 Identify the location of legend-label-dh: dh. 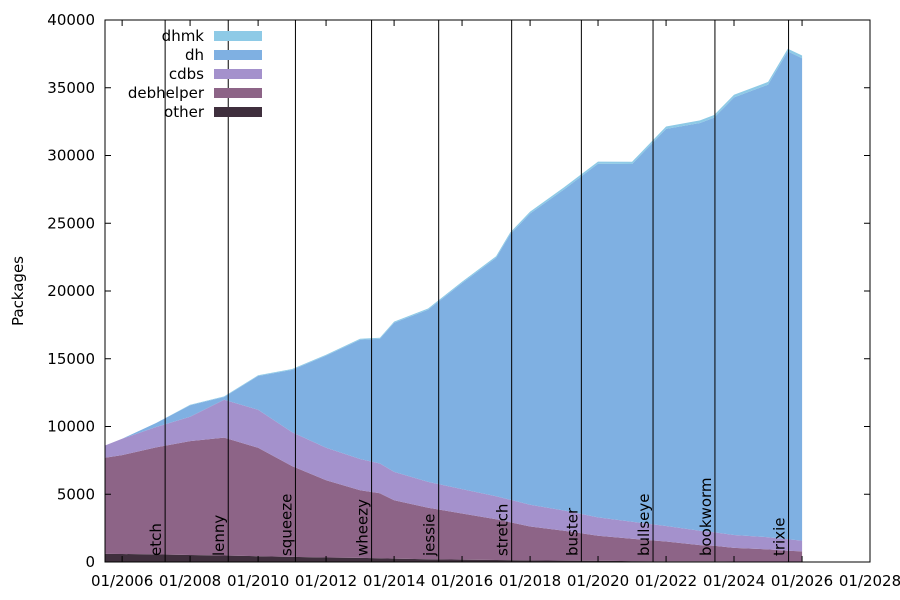
(194, 55).